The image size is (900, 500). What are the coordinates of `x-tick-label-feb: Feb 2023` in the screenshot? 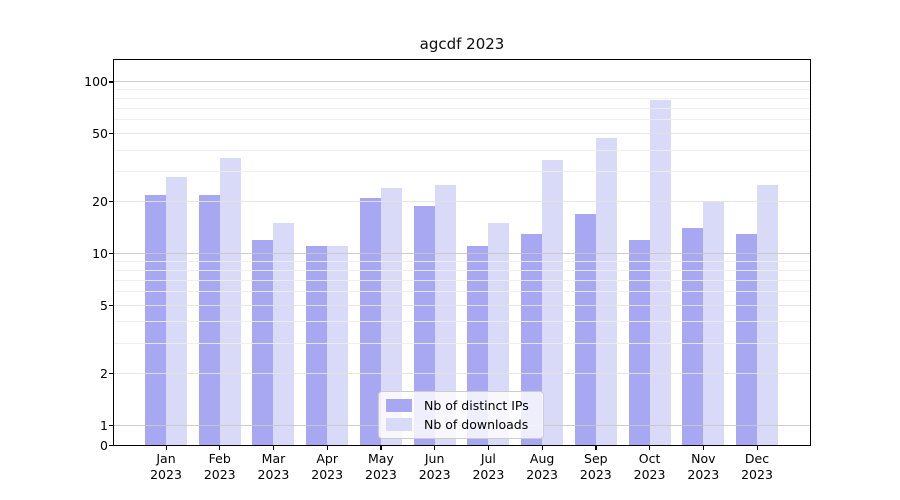 It's located at (220, 467).